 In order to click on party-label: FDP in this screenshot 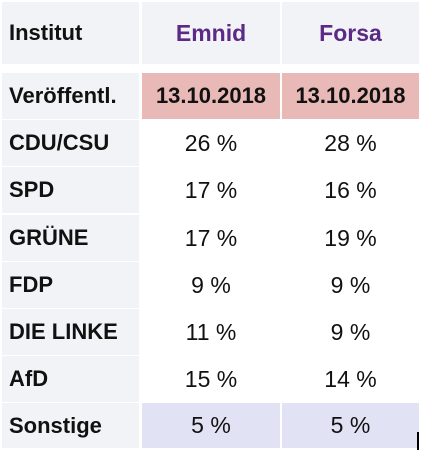, I will do `click(70, 285)`.